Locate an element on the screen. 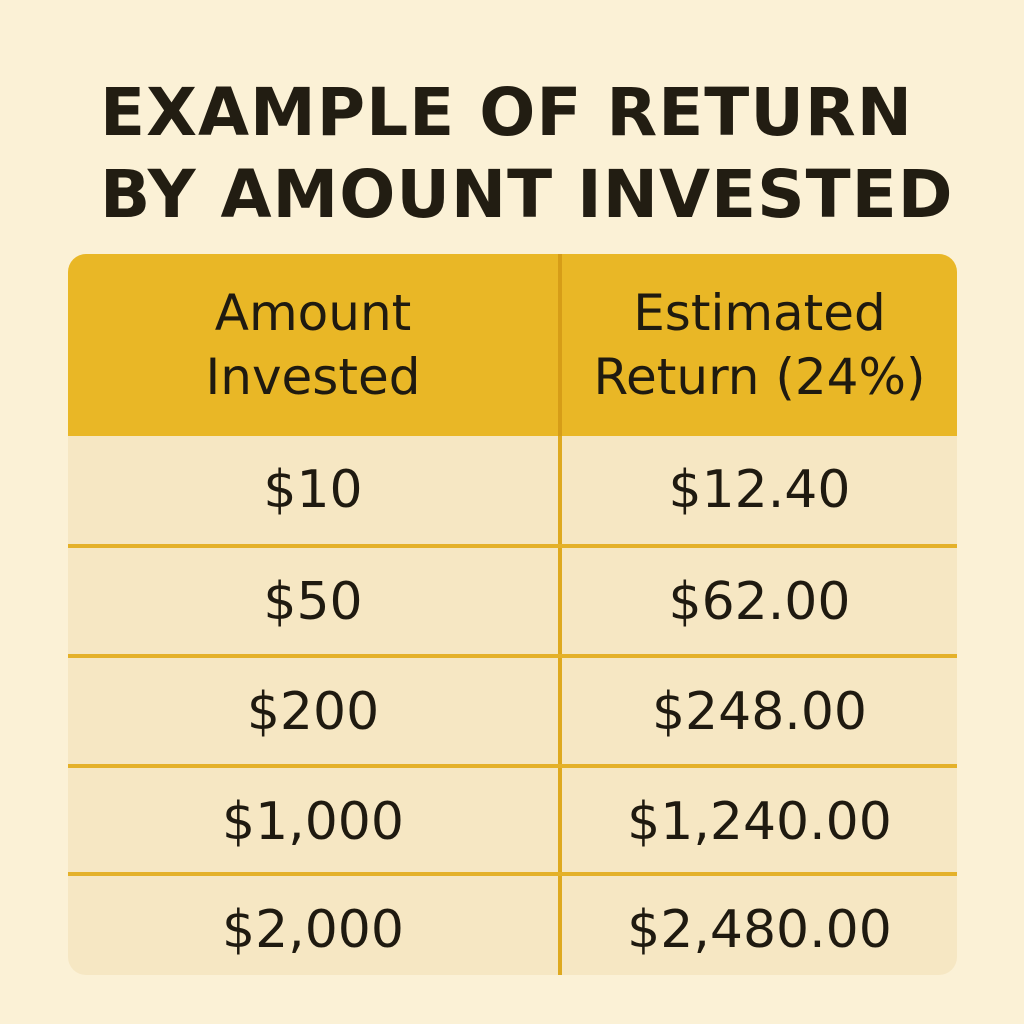 This screenshot has height=1024, width=1024. table-row: $1,000 $1,240.00 is located at coordinates (512, 822).